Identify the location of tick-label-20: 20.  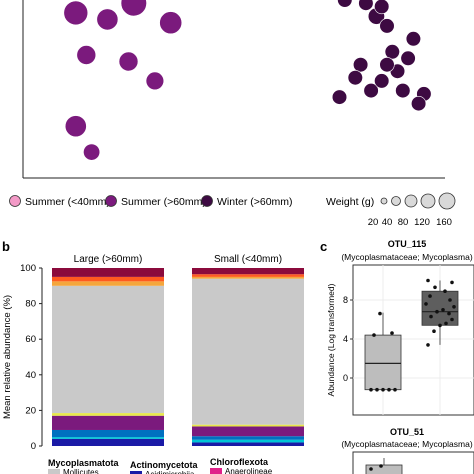
(30, 410).